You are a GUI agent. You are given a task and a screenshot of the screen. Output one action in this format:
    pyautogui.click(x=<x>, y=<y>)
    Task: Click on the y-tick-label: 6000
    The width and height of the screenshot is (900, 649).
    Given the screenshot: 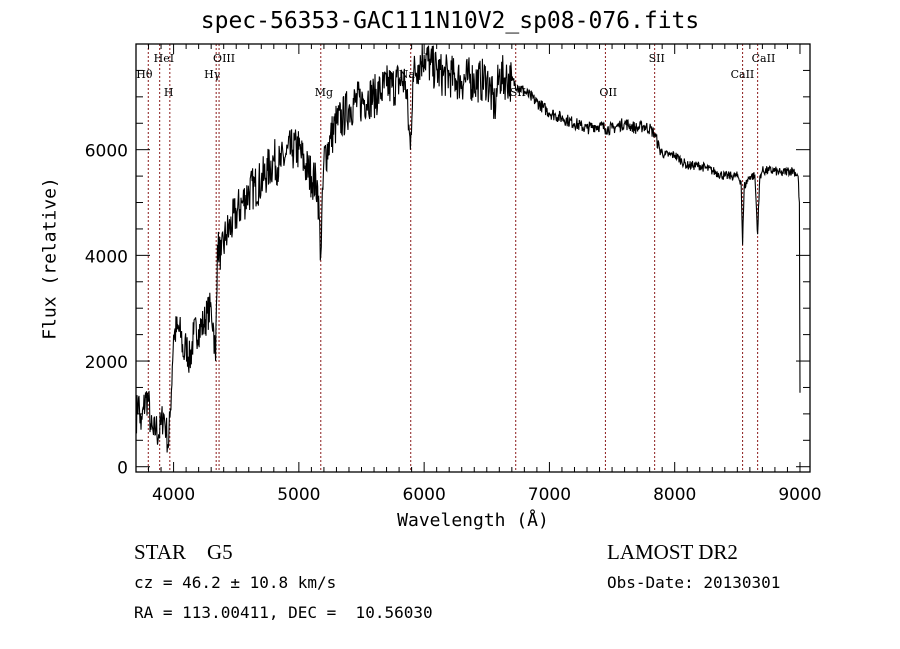 What is the action you would take?
    pyautogui.click(x=106, y=152)
    